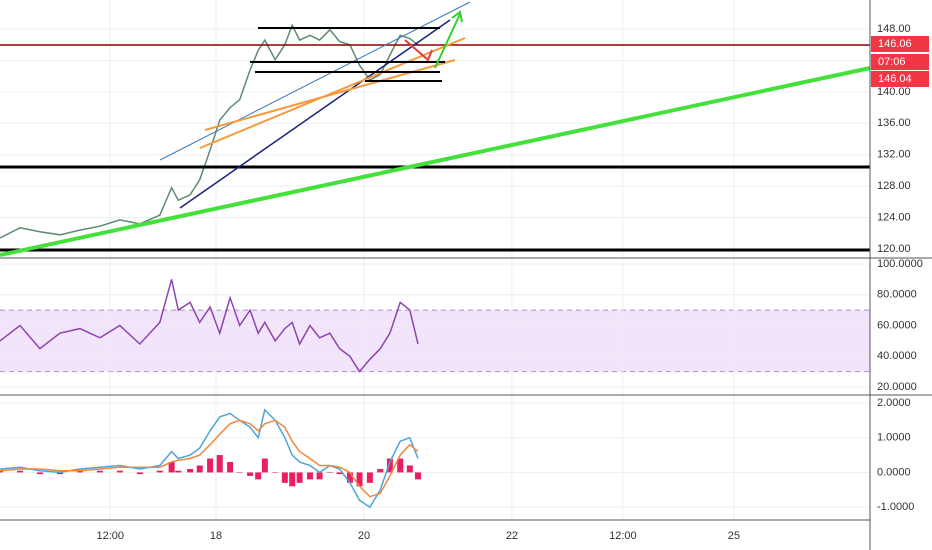  I want to click on time-tag, so click(900, 62).